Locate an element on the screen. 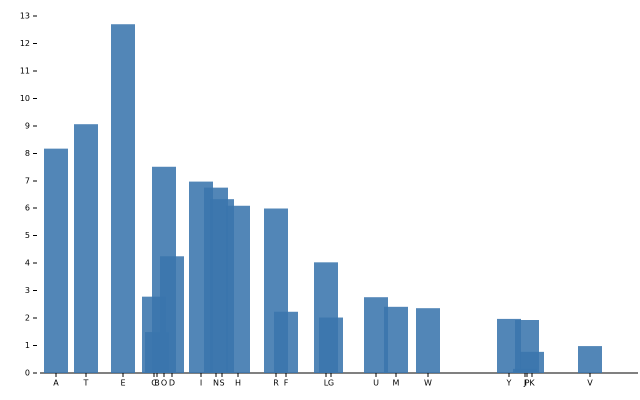 Image resolution: width=640 pixels, height=400 pixels. x-tick-label: T is located at coordinates (86, 383).